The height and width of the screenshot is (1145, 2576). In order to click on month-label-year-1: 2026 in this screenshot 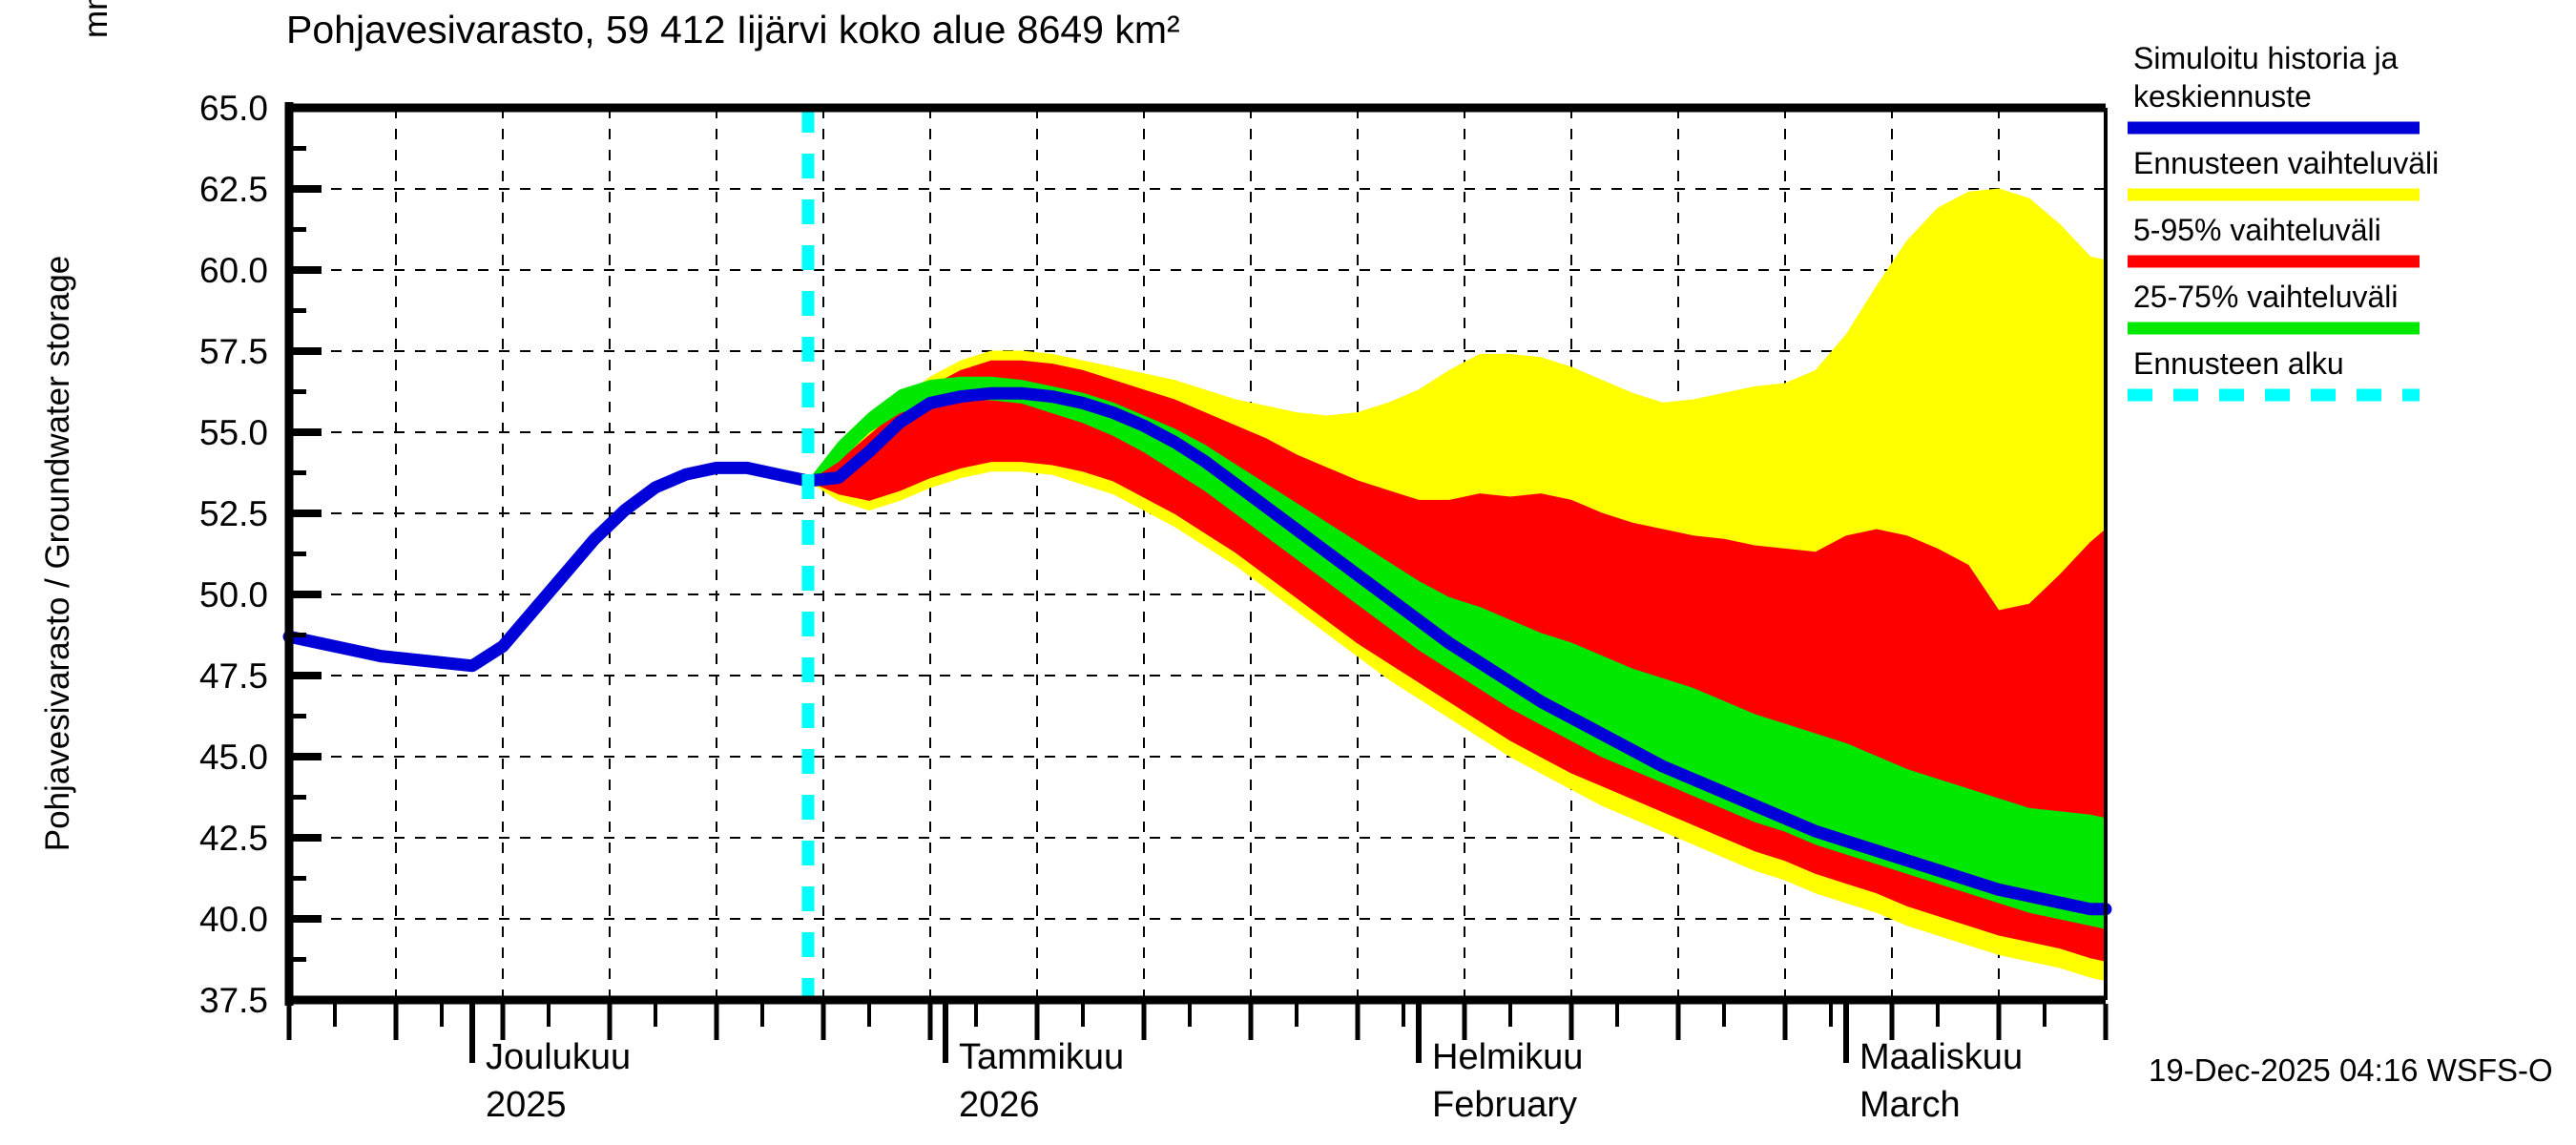, I will do `click(999, 1105)`.